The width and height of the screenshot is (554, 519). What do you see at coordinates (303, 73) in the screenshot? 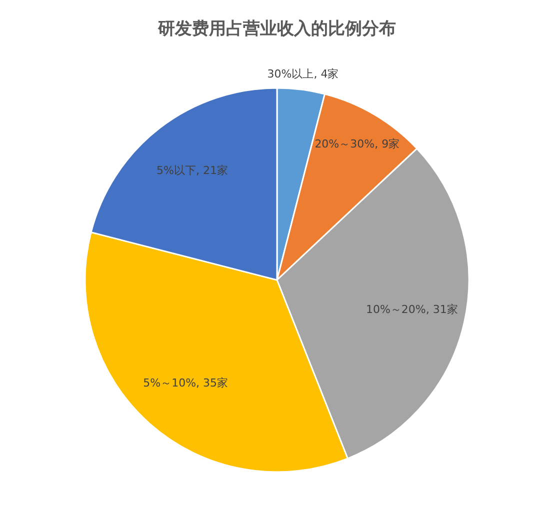
I see `slice-label: 30%以上, 4家` at bounding box center [303, 73].